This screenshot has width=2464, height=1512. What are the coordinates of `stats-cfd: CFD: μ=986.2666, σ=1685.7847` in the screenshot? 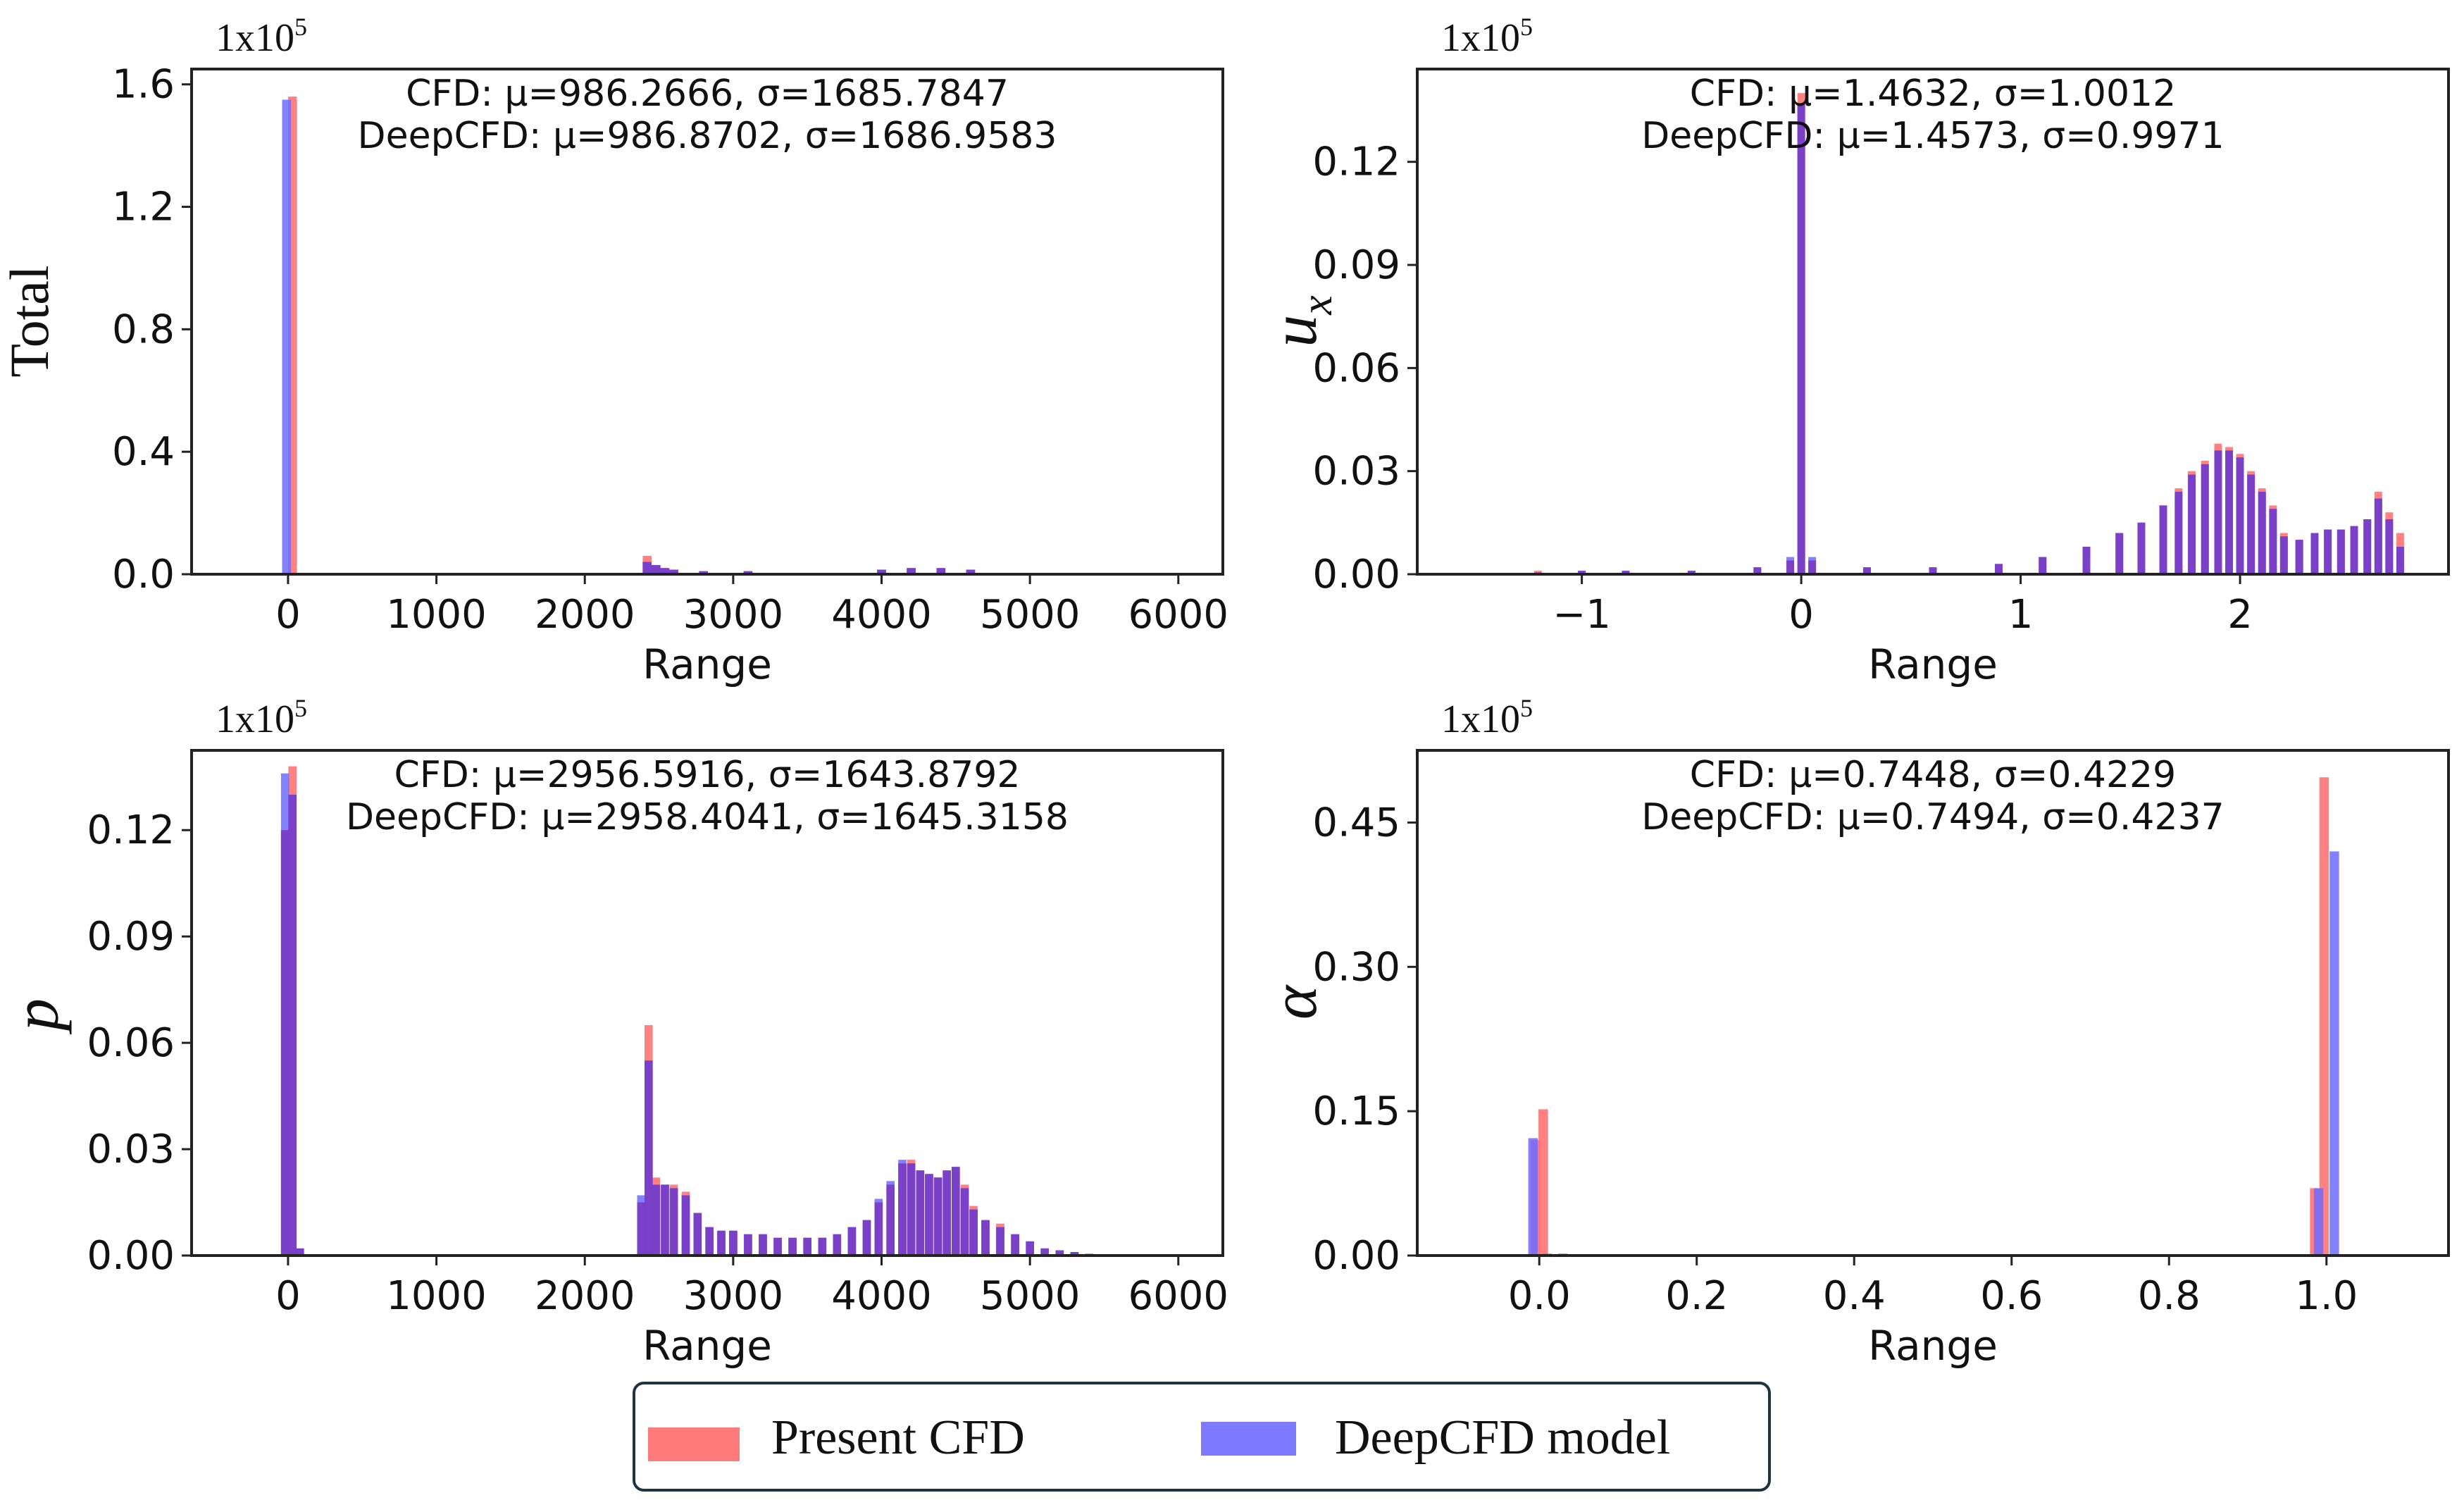 It's located at (707, 94).